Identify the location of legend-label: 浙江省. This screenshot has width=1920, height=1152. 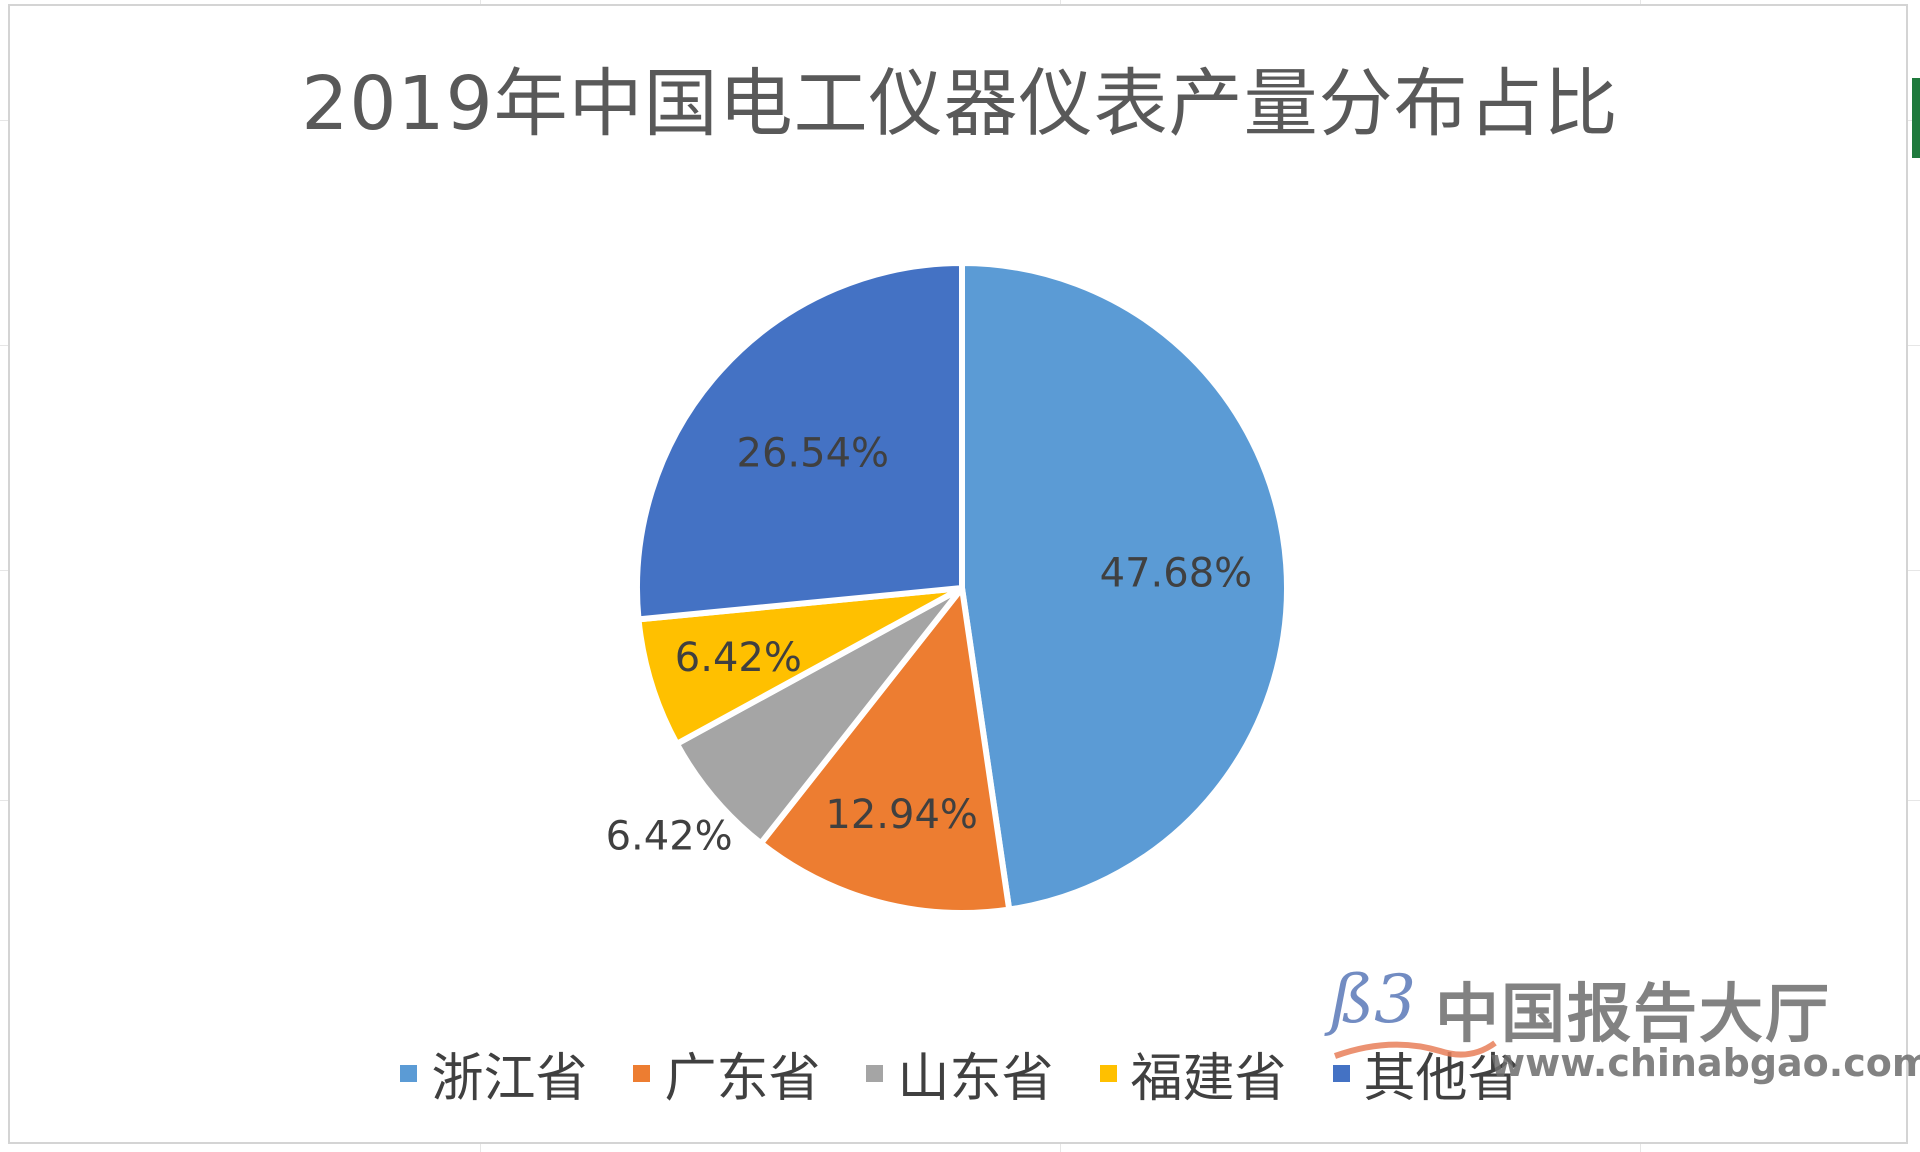
(509, 1079).